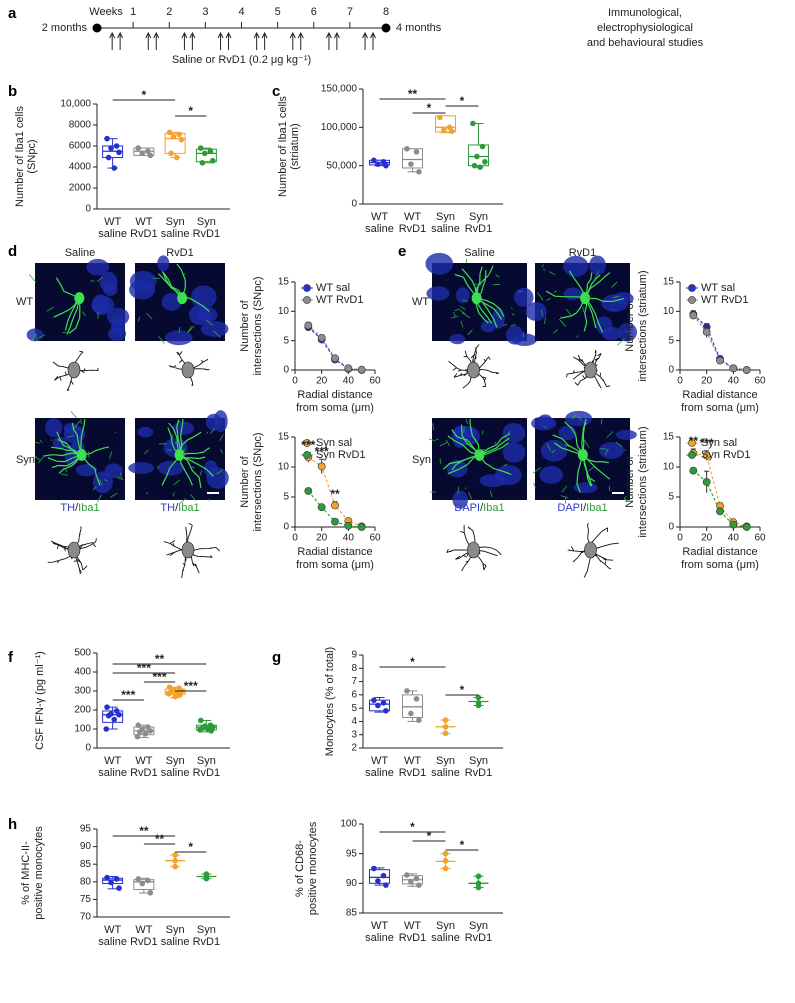 The width and height of the screenshot is (795, 1003). What do you see at coordinates (86, 917) in the screenshot?
I see `y-tick-label: 70` at bounding box center [86, 917].